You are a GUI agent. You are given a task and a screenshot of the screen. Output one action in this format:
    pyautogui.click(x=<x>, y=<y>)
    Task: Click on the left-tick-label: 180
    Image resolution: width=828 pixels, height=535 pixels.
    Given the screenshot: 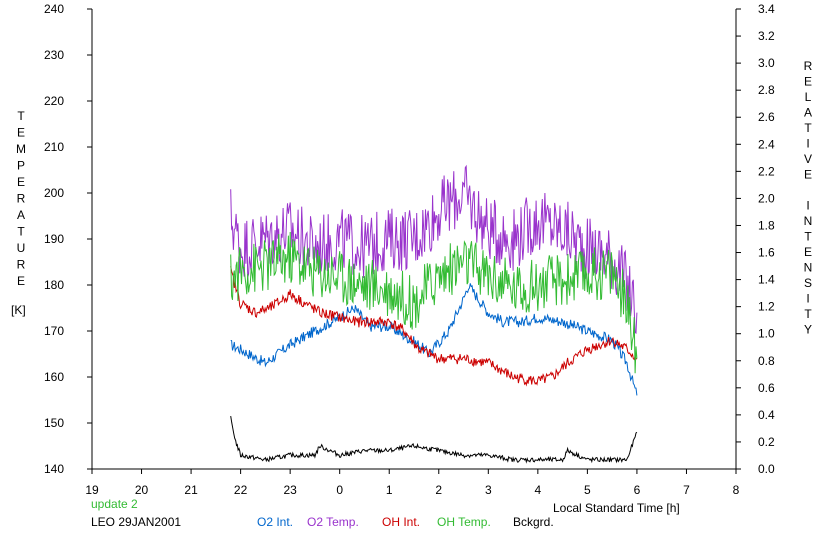 What is the action you would take?
    pyautogui.click(x=54, y=285)
    